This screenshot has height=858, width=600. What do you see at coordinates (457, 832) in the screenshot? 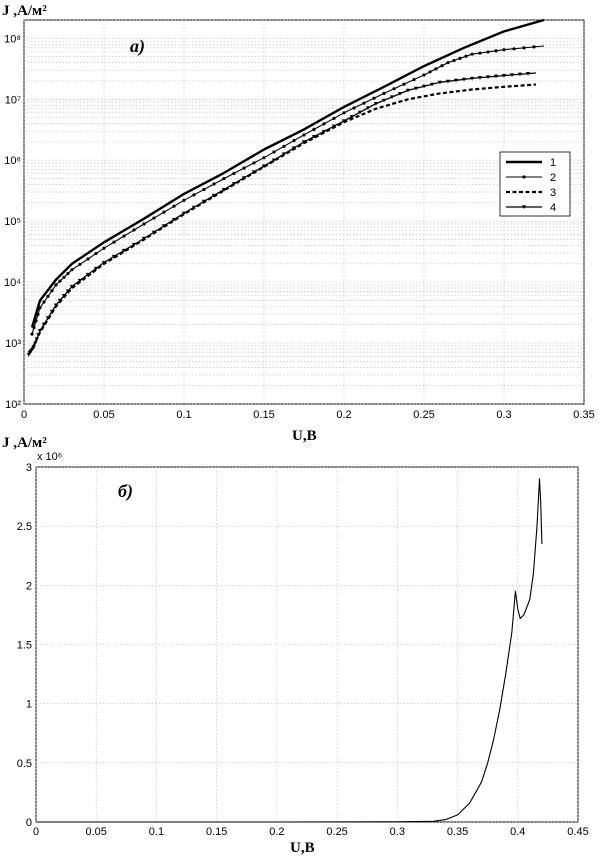
I see `x-tick-label: 0.35` at bounding box center [457, 832].